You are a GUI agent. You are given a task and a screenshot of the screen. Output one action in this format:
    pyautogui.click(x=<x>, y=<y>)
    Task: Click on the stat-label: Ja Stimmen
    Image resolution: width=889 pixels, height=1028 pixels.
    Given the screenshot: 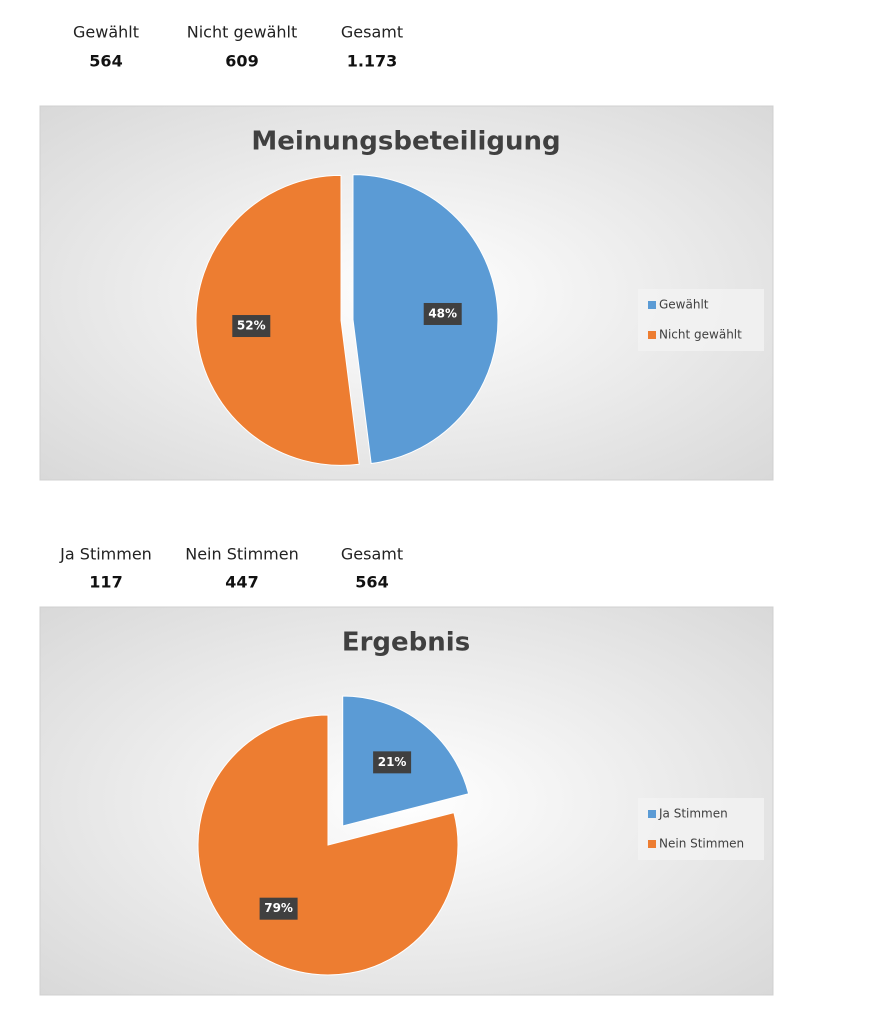 What is the action you would take?
    pyautogui.click(x=105, y=554)
    